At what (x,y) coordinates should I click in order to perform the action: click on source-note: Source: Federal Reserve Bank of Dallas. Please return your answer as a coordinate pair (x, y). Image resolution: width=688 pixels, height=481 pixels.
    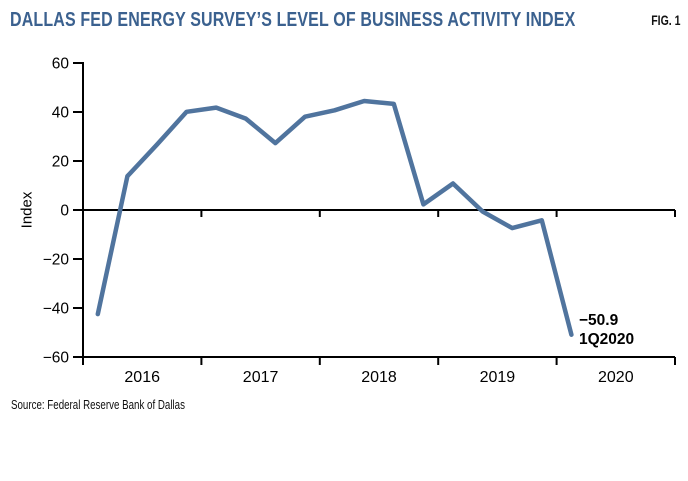
    Looking at the image, I should click on (122, 405).